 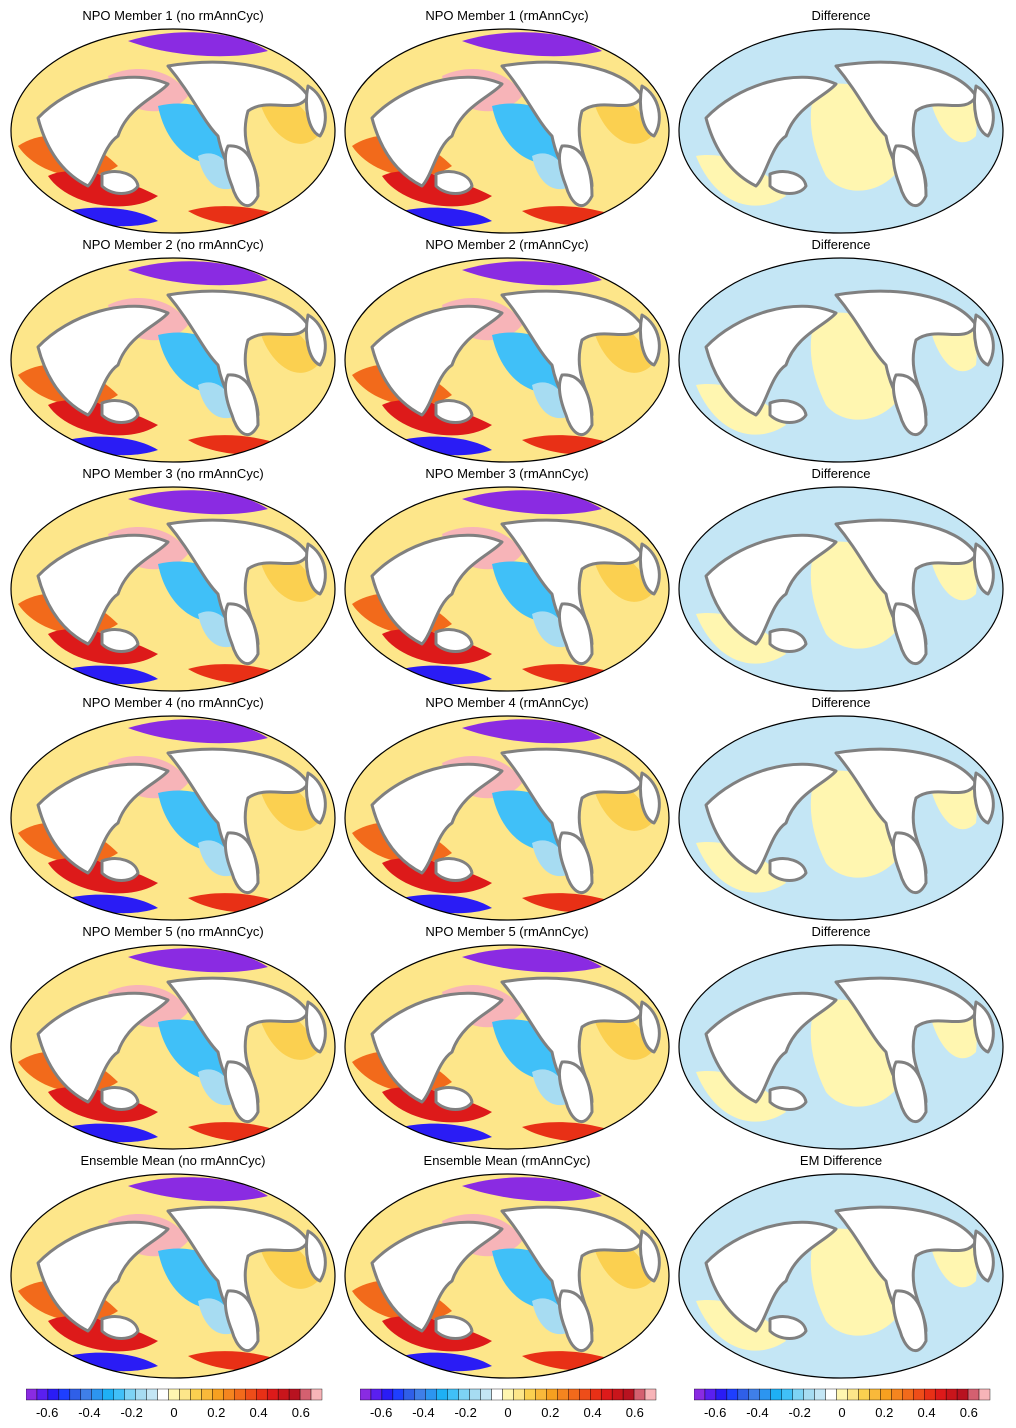 What do you see at coordinates (841, 244) in the screenshot?
I see `panel-title: Difference` at bounding box center [841, 244].